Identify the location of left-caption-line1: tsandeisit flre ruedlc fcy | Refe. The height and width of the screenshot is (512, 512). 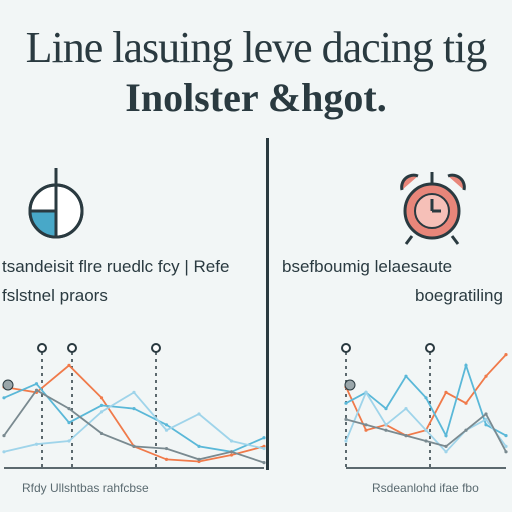
(116, 266).